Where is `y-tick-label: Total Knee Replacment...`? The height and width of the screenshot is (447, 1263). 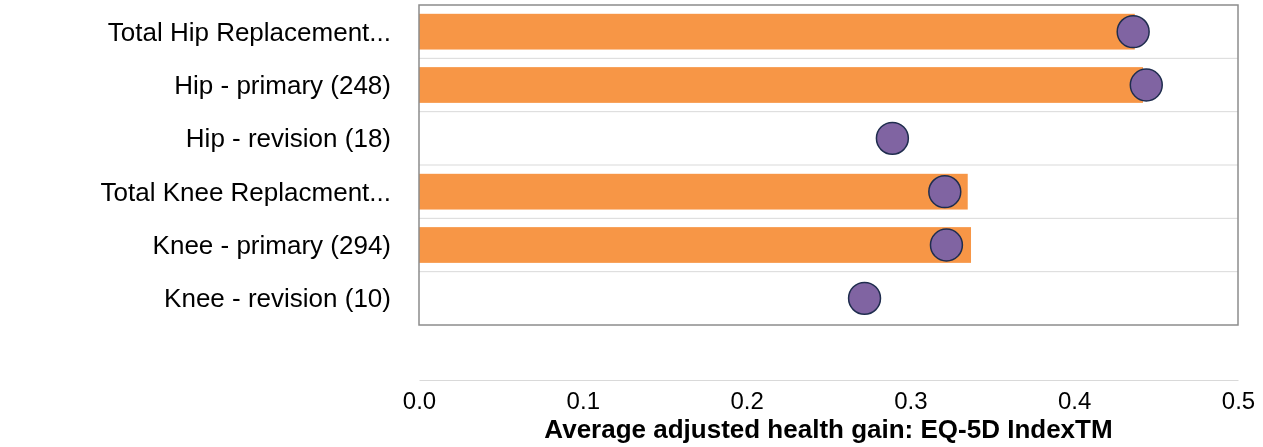
y-tick-label: Total Knee Replacment... is located at coordinates (245, 191).